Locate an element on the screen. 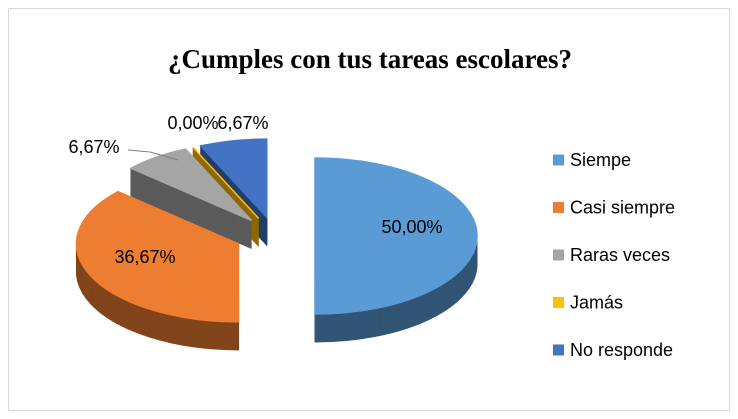 This screenshot has height=419, width=738. chart-title: ¿Cumples con tus tareas escolares? is located at coordinates (370, 59).